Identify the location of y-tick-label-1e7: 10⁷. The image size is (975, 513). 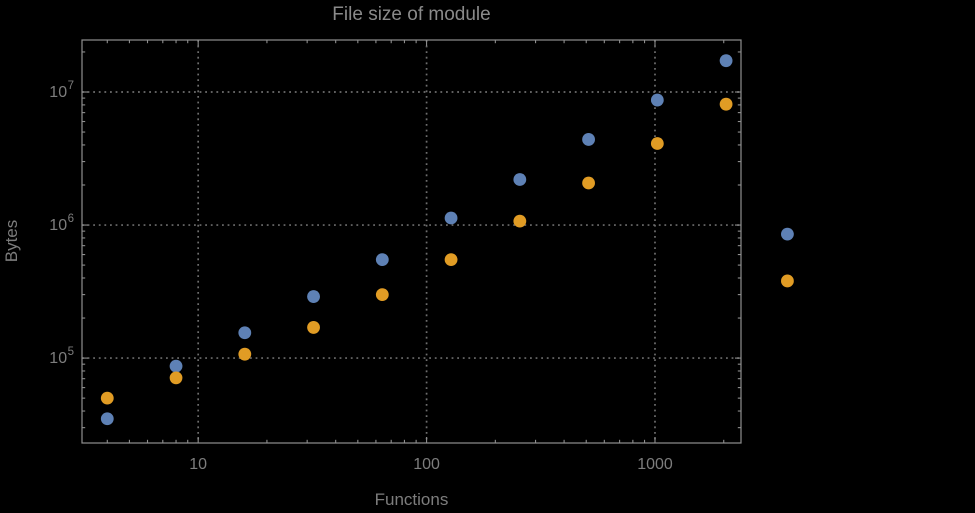
(61, 90).